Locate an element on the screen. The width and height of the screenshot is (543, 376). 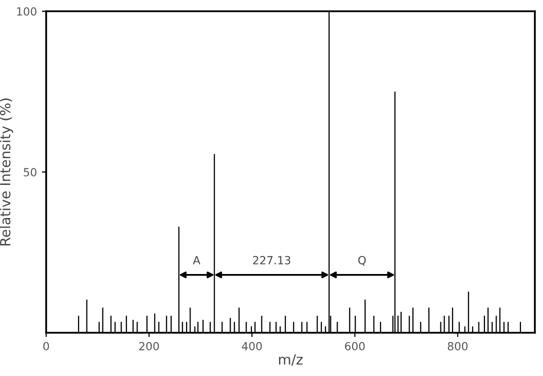
x-tick-label: 0 is located at coordinates (46, 346).